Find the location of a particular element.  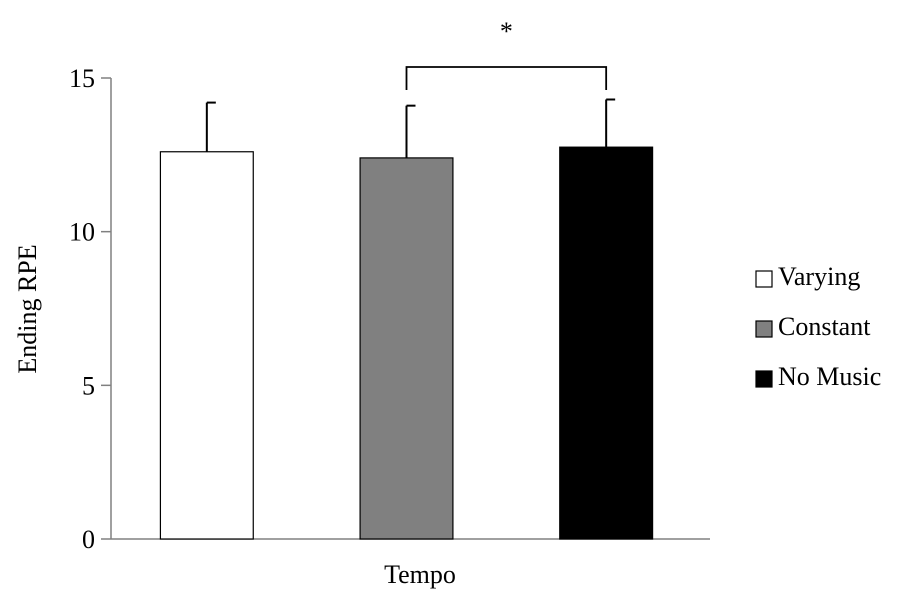

legend-swatch-varying is located at coordinates (764, 279).